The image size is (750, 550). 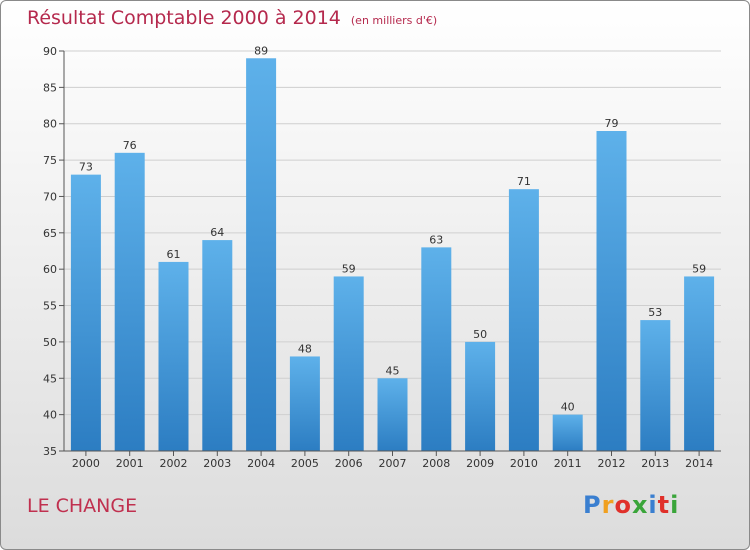 What do you see at coordinates (623, 505) in the screenshot?
I see `logo-letter: o` at bounding box center [623, 505].